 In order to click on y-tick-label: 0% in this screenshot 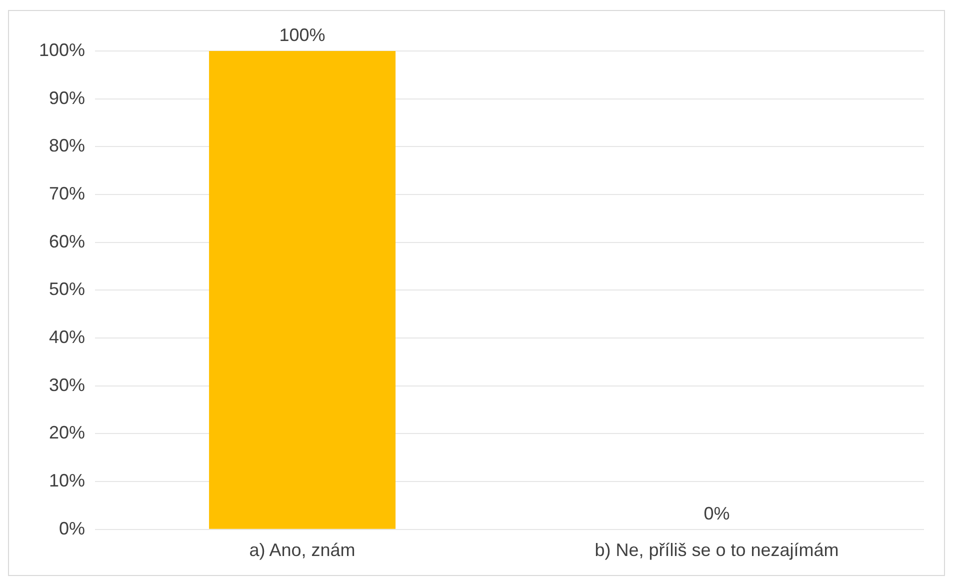, I will do `click(72, 528)`.